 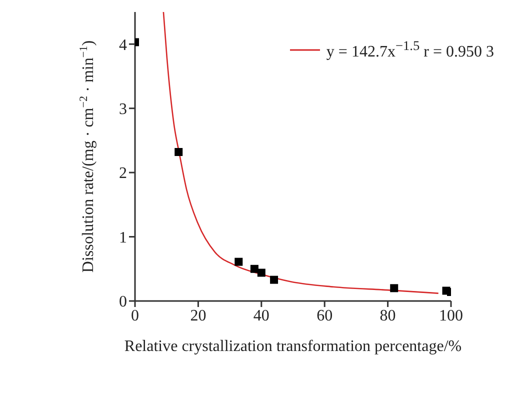 I want to click on y-tick-label: 3, so click(x=123, y=109).